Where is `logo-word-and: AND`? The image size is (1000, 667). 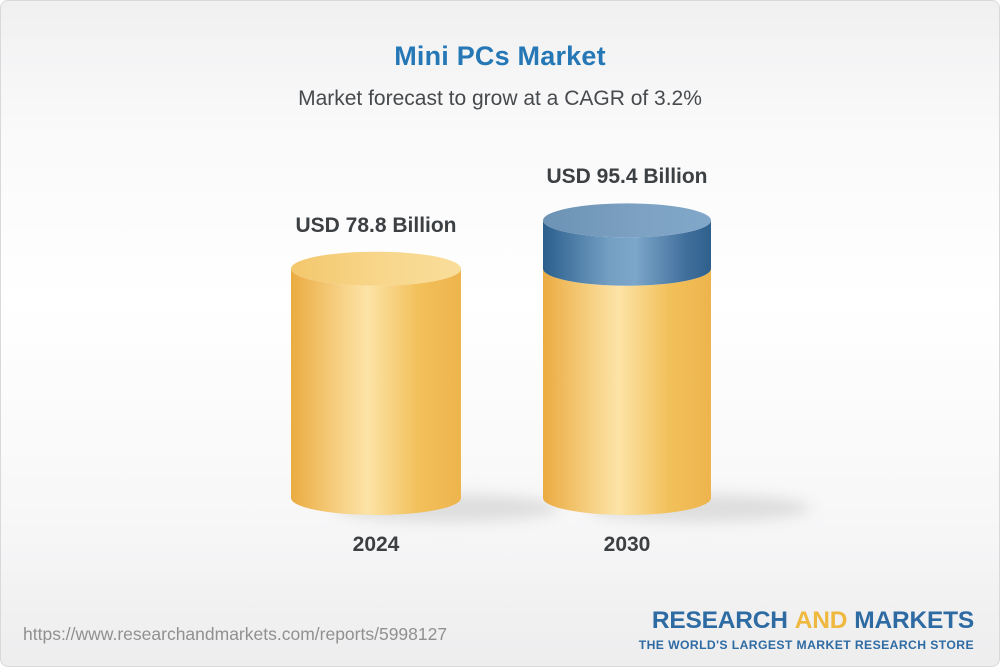
logo-word-and: AND is located at coordinates (821, 620).